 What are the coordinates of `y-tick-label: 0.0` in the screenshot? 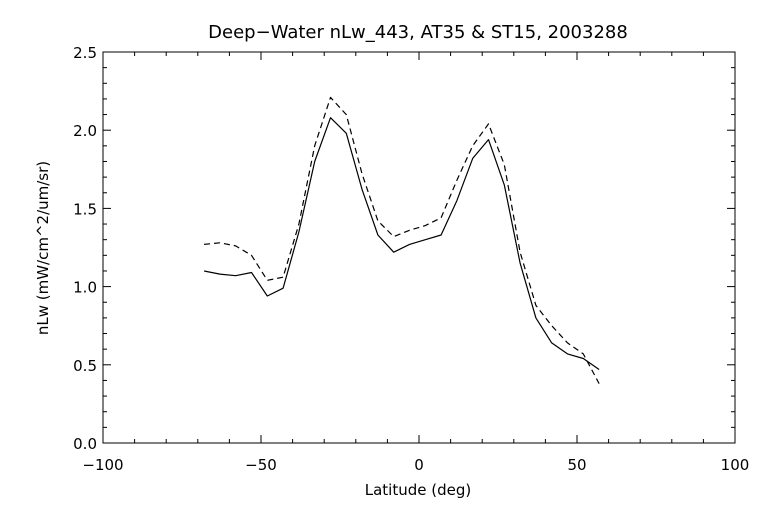 It's located at (85, 444).